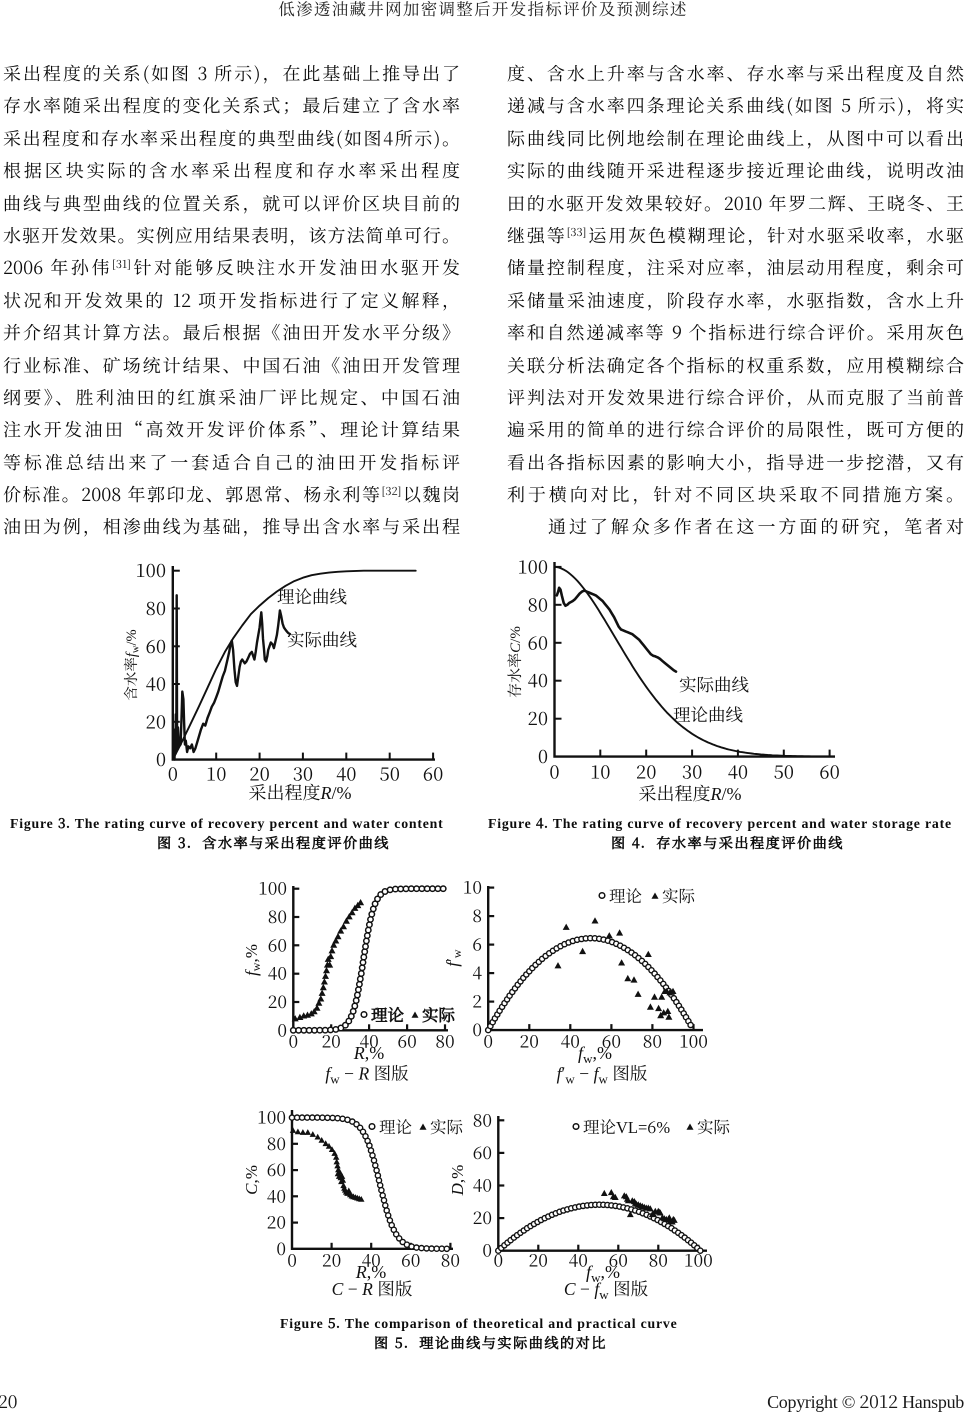  I want to click on svg-text: C,%, so click(253, 1180).